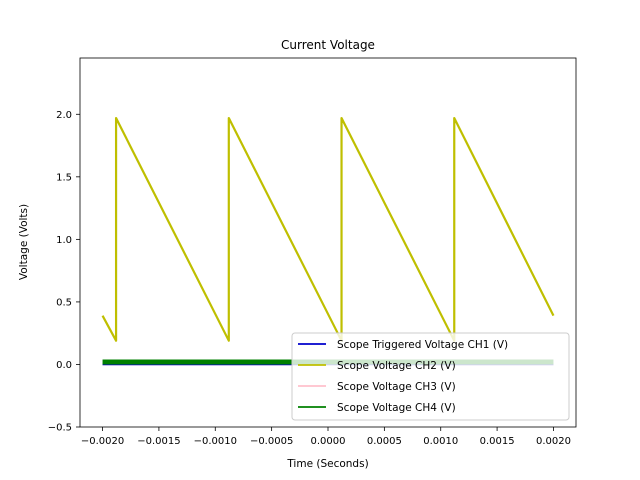 Image resolution: width=640 pixels, height=480 pixels. Describe the element at coordinates (64, 272) in the screenshot. I see `y-axis: −0.5 0.0 0.5 1.0 1.5 2.0` at that location.